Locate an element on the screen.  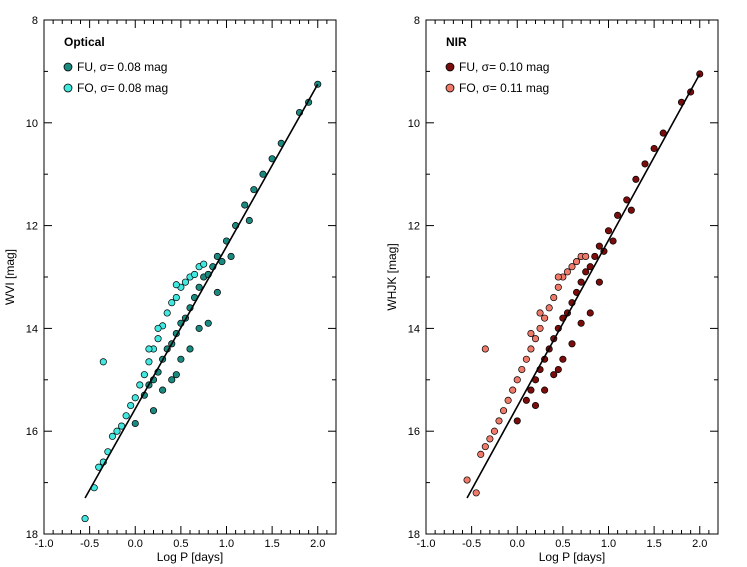
nir-legend: FU, σ= 0.10 mag FO, σ= 0.11 mag is located at coordinates (497, 77).